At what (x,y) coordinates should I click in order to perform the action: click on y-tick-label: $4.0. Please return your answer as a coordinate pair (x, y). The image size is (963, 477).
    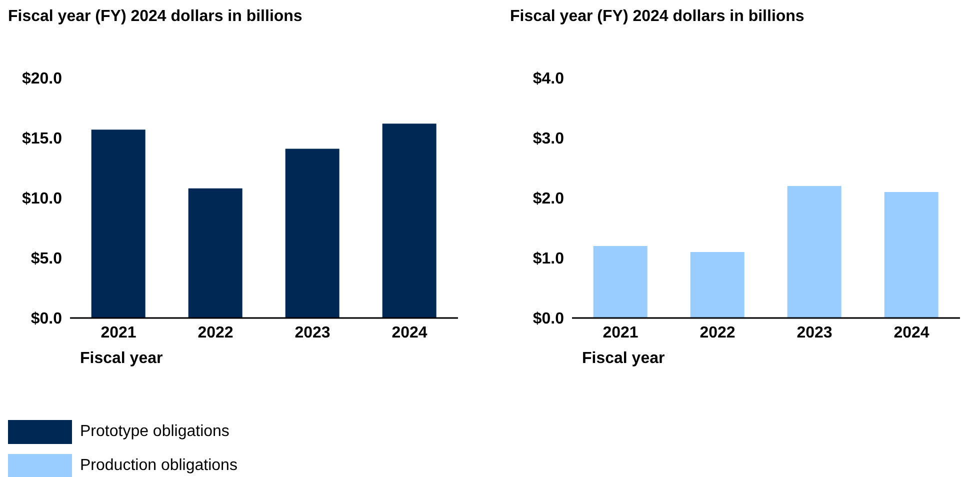
    Looking at the image, I should click on (548, 79).